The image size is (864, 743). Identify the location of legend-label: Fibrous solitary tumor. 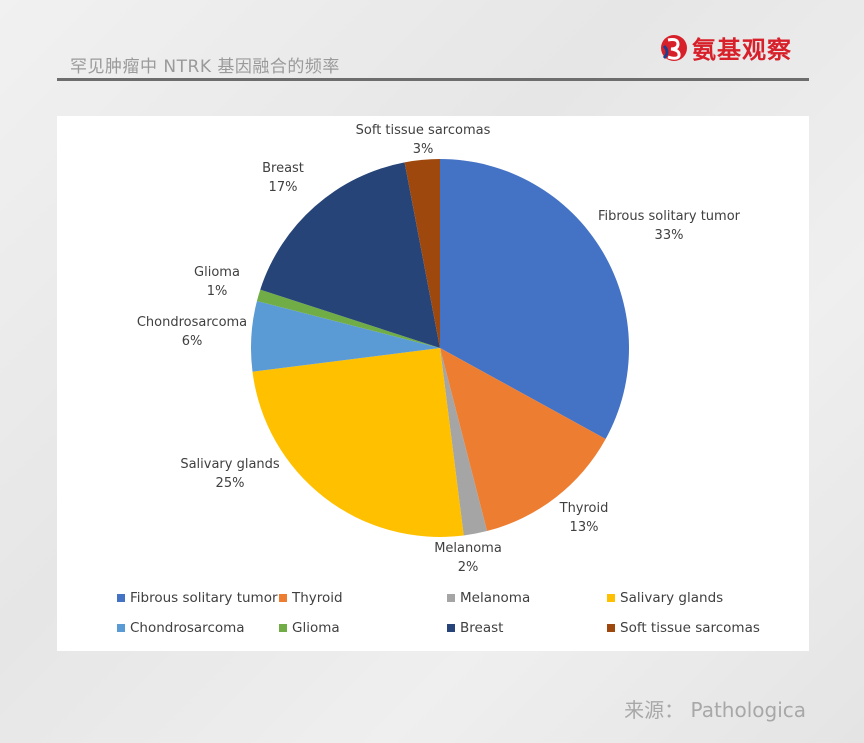
(204, 598).